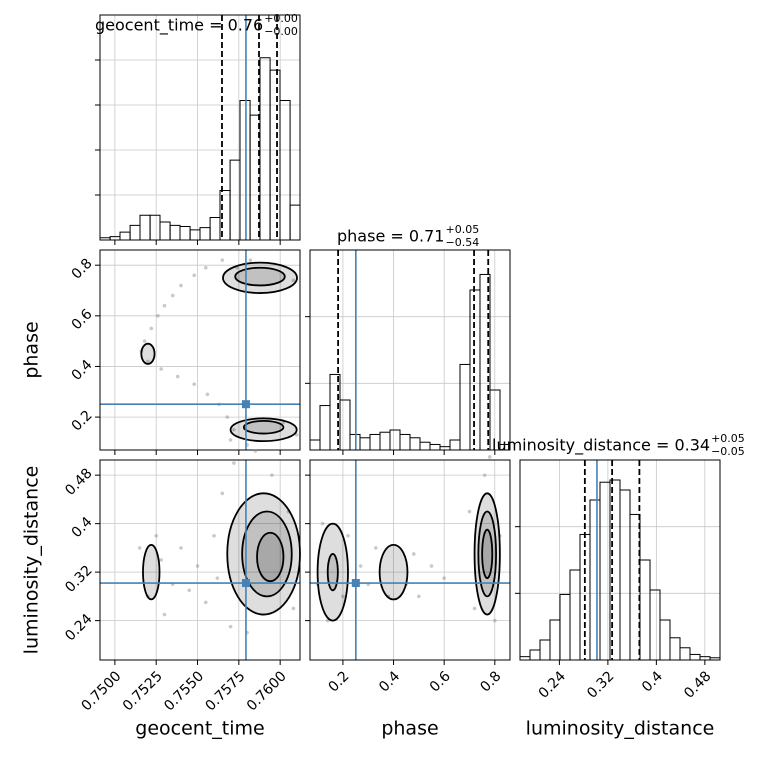 The height and width of the screenshot is (760, 760). I want to click on x-tick-label: 0.2, so click(339, 681).